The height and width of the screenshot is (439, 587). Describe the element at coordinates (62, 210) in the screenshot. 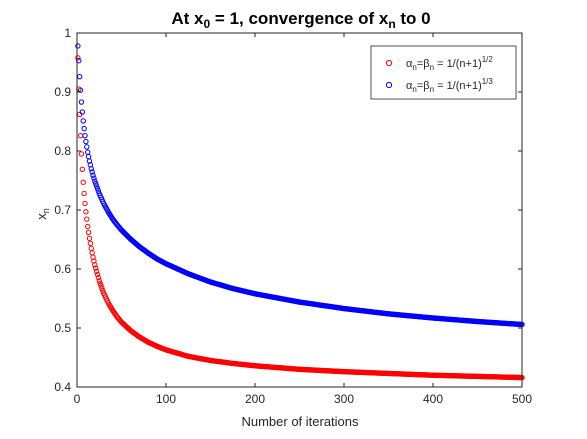

I see `y-tick-label: 0.7` at that location.